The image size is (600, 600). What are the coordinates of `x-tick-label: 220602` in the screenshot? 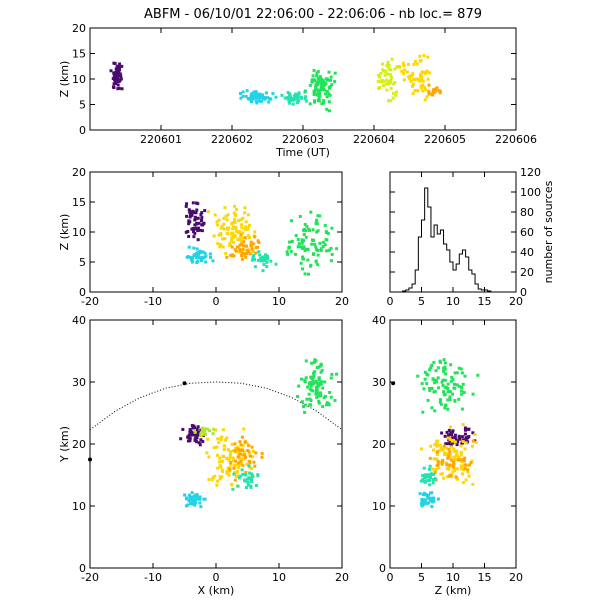 It's located at (232, 139).